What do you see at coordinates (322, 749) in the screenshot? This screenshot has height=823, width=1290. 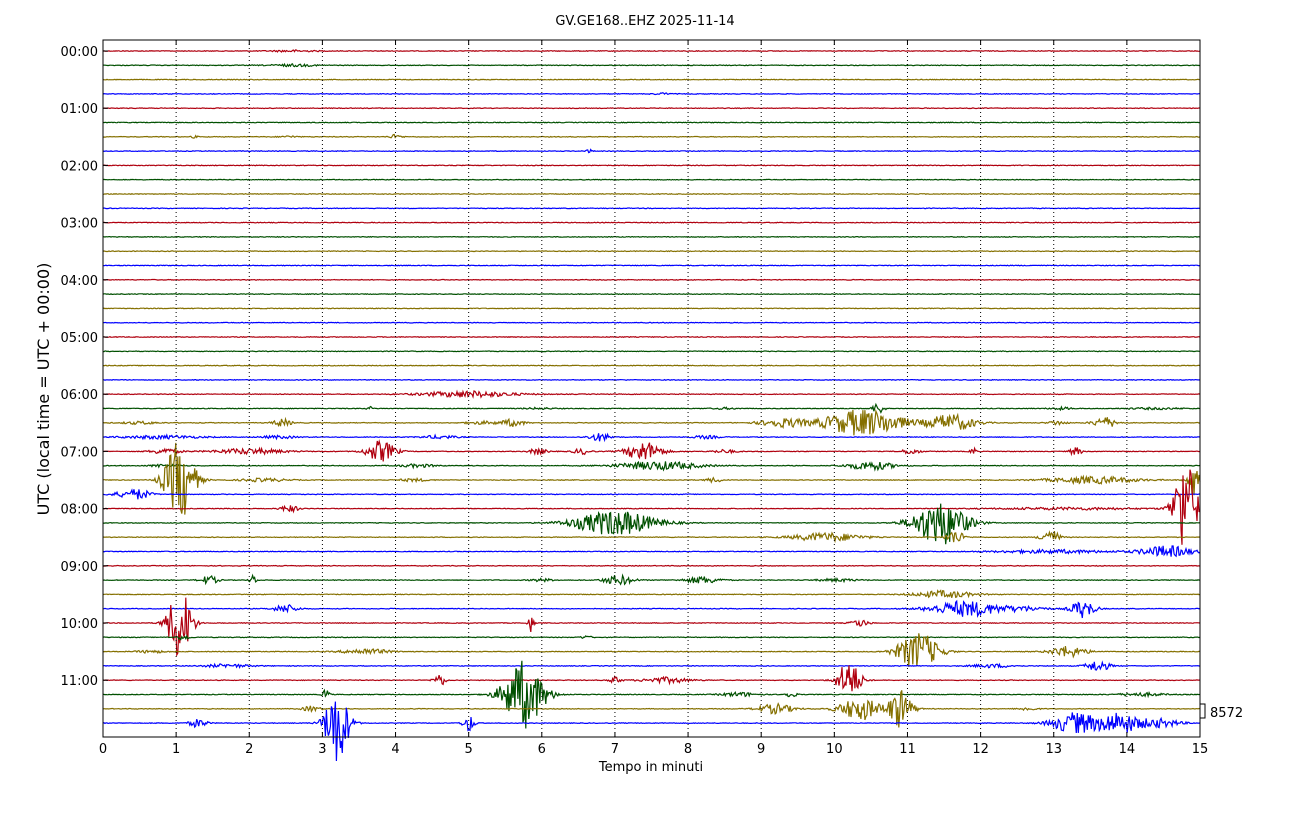 I see `x-tick-label: 3` at bounding box center [322, 749].